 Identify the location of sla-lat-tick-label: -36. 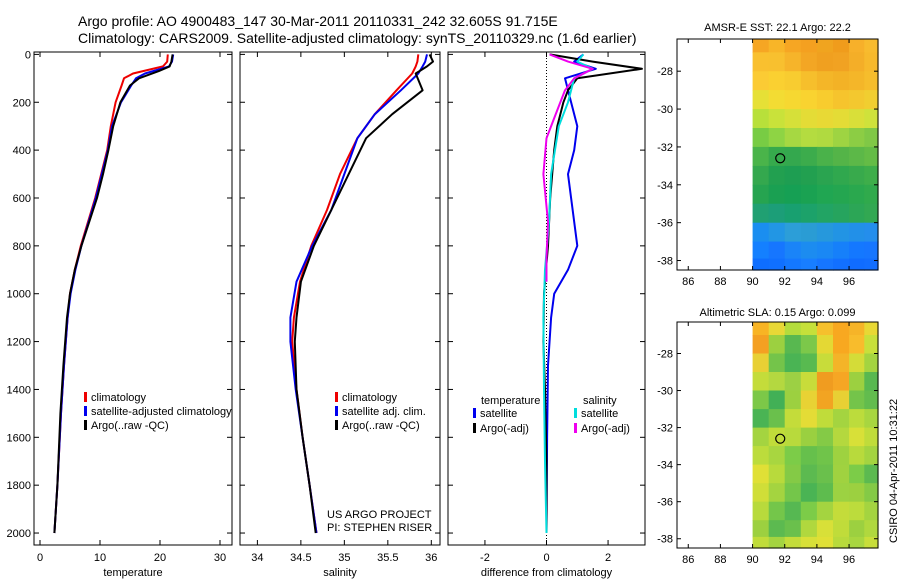
(665, 503).